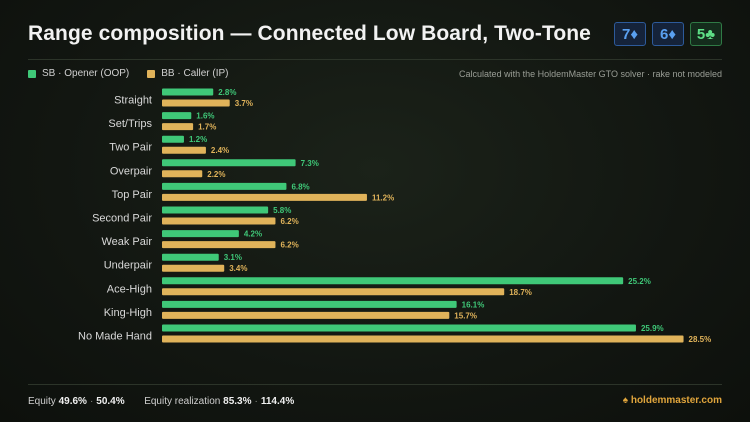  What do you see at coordinates (625, 400) in the screenshot?
I see `spade-icon: ♠` at bounding box center [625, 400].